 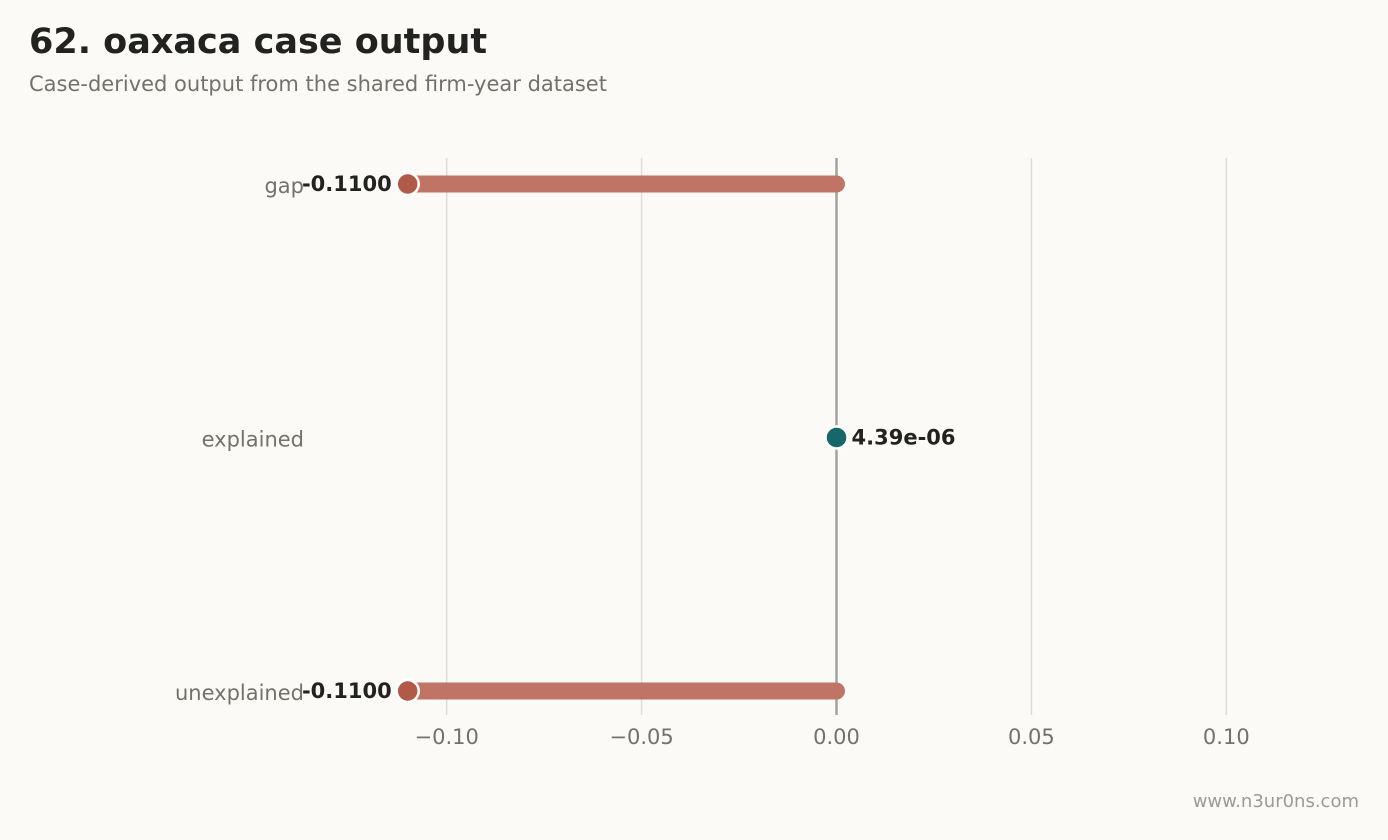 What do you see at coordinates (1275, 801) in the screenshot?
I see `footer-url: www.n3ur0ns.com` at bounding box center [1275, 801].